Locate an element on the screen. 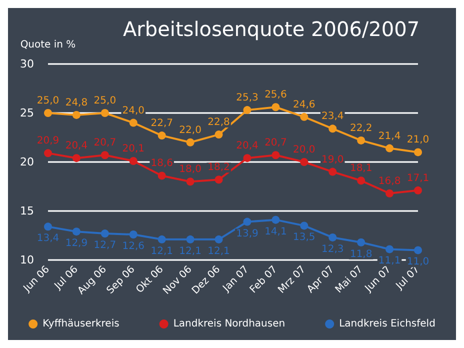 Image resolution: width=464 pixels, height=348 pixels. data-label: 22,2 is located at coordinates (361, 128).